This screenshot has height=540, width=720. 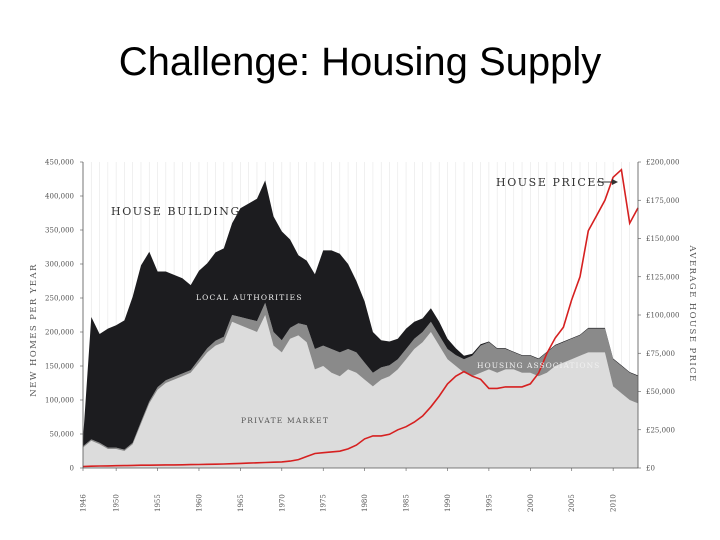 What do you see at coordinates (59, 299) in the screenshot?
I see `left-tick-label: 250,000` at bounding box center [59, 299].